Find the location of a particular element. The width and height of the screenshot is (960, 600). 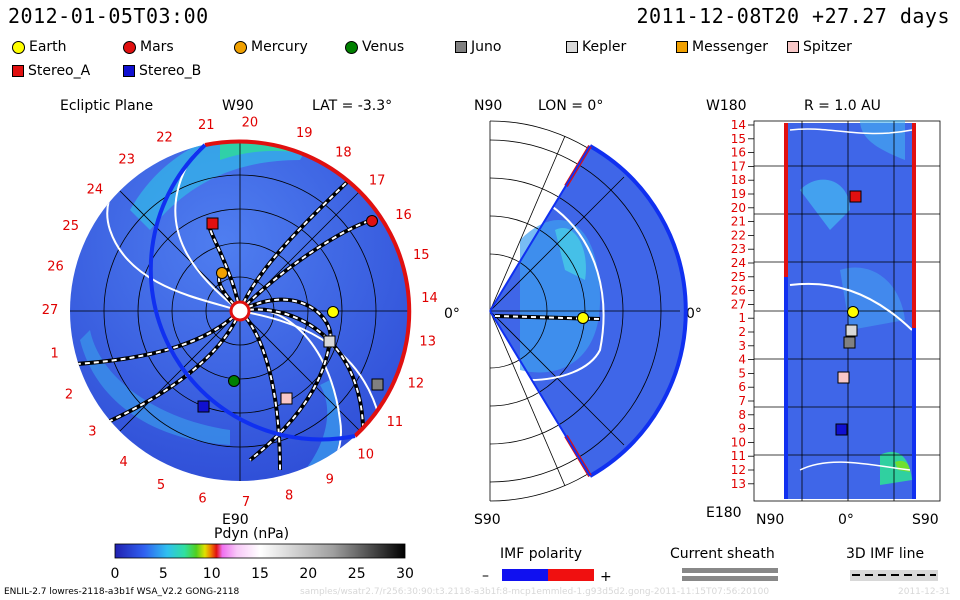

stereo-a-marker-icon is located at coordinates (18, 71).